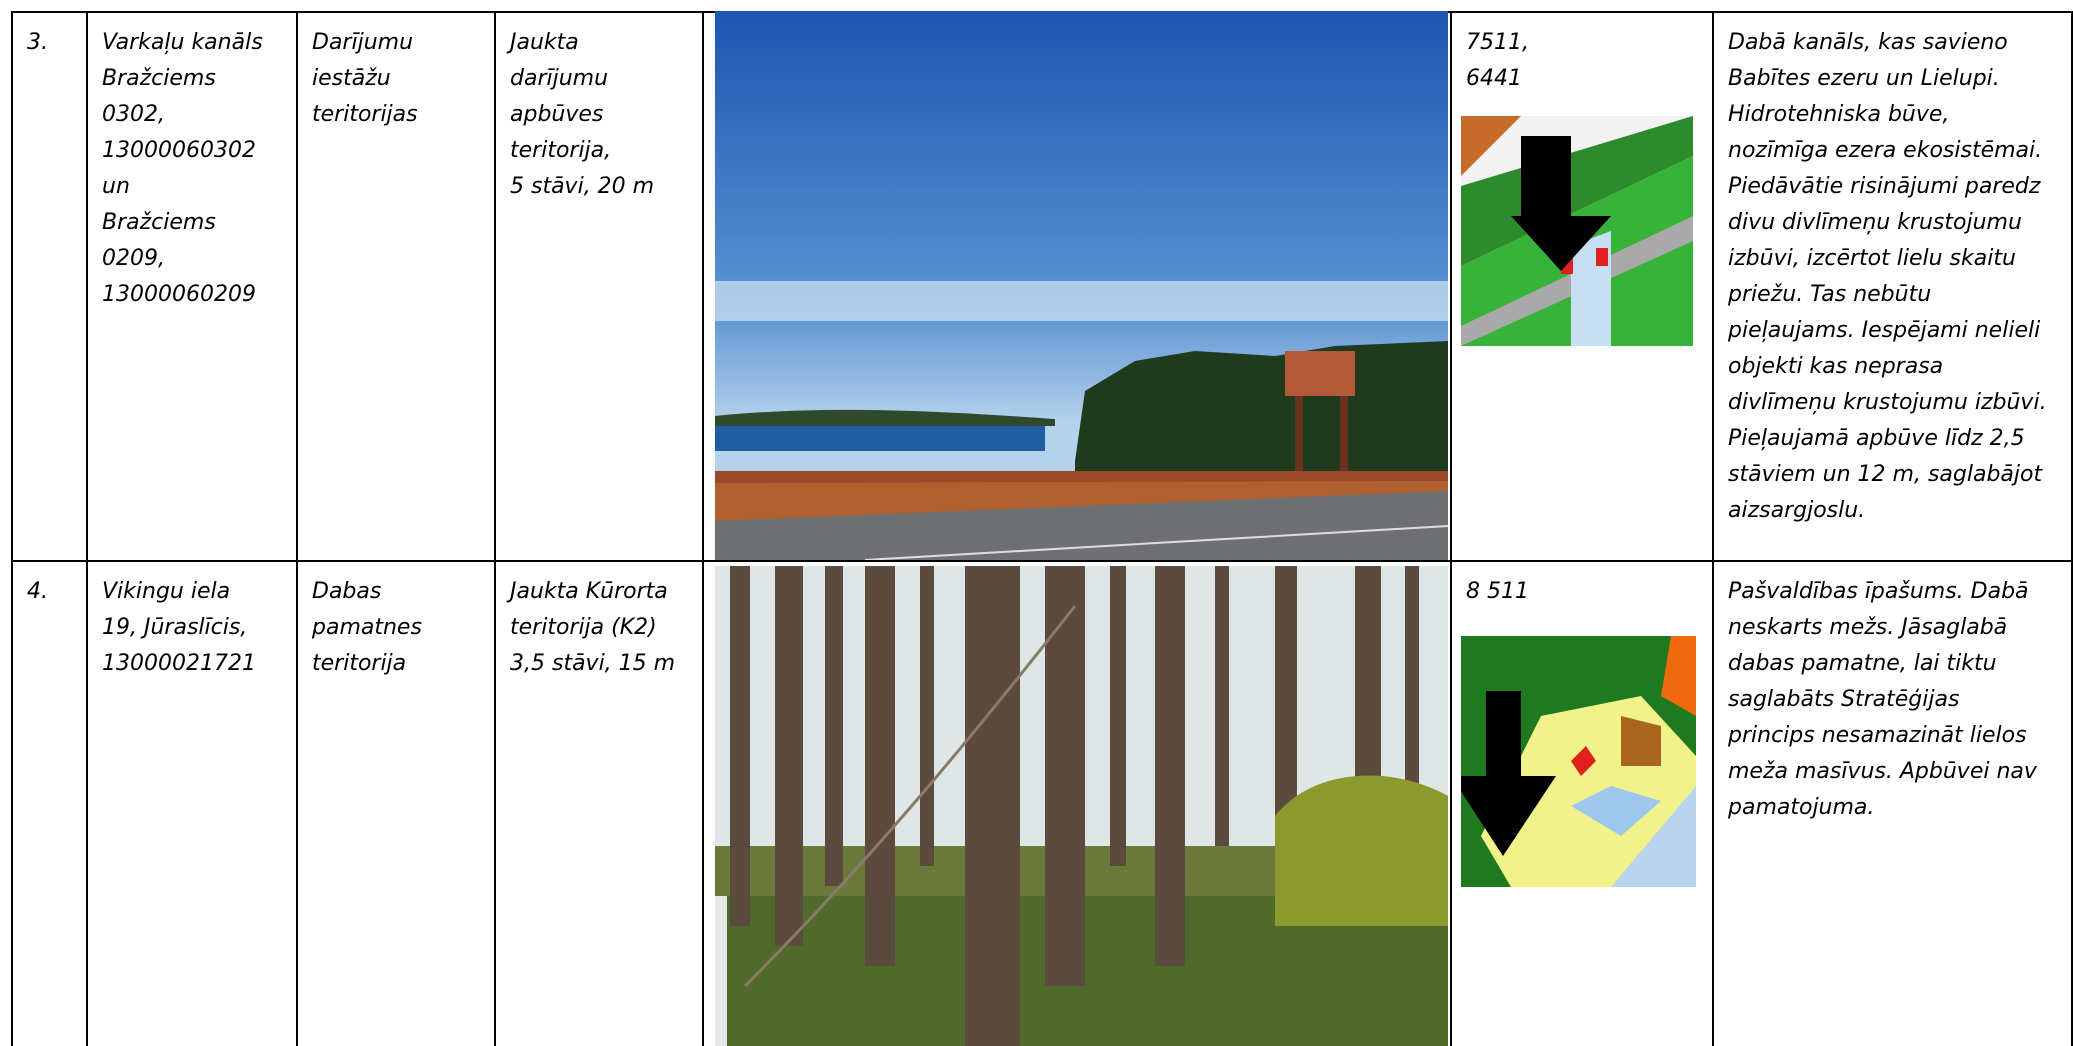 This screenshot has width=2073, height=1046. What do you see at coordinates (1887, 402) in the screenshot?
I see `comment: divlīmeņu krustojumu izbūvi.` at bounding box center [1887, 402].